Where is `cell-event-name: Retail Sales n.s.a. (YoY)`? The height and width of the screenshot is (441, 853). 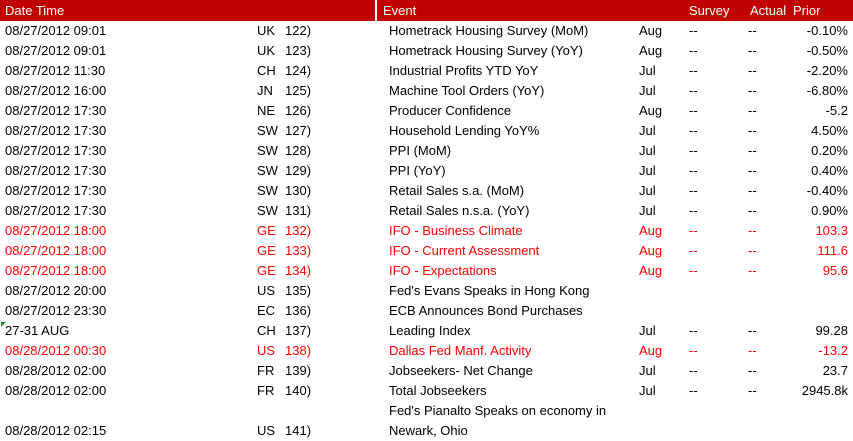 cell-event-name: Retail Sales n.s.a. (YoY) is located at coordinates (459, 210).